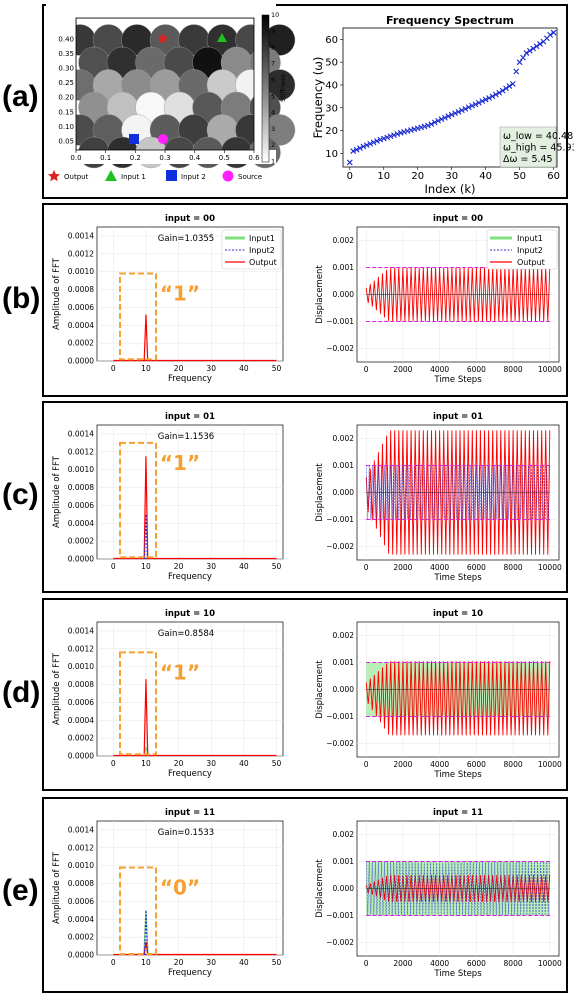  Describe the element at coordinates (331, 108) in the screenshot. I see `spectrum-y-tick-label: 30` at that location.